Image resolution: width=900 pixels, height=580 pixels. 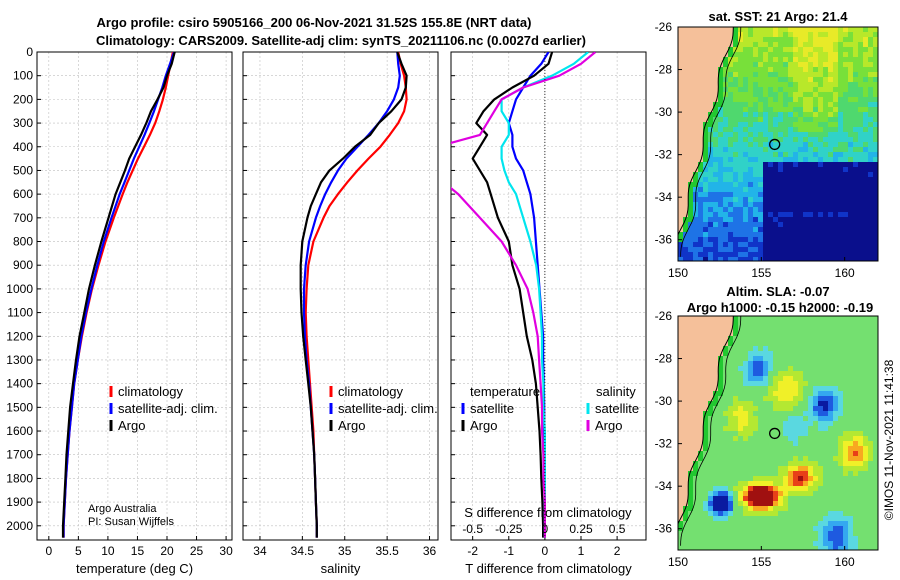 What do you see at coordinates (664, 240) in the screenshot?
I see `y-tick-label: -36` at bounding box center [664, 240].